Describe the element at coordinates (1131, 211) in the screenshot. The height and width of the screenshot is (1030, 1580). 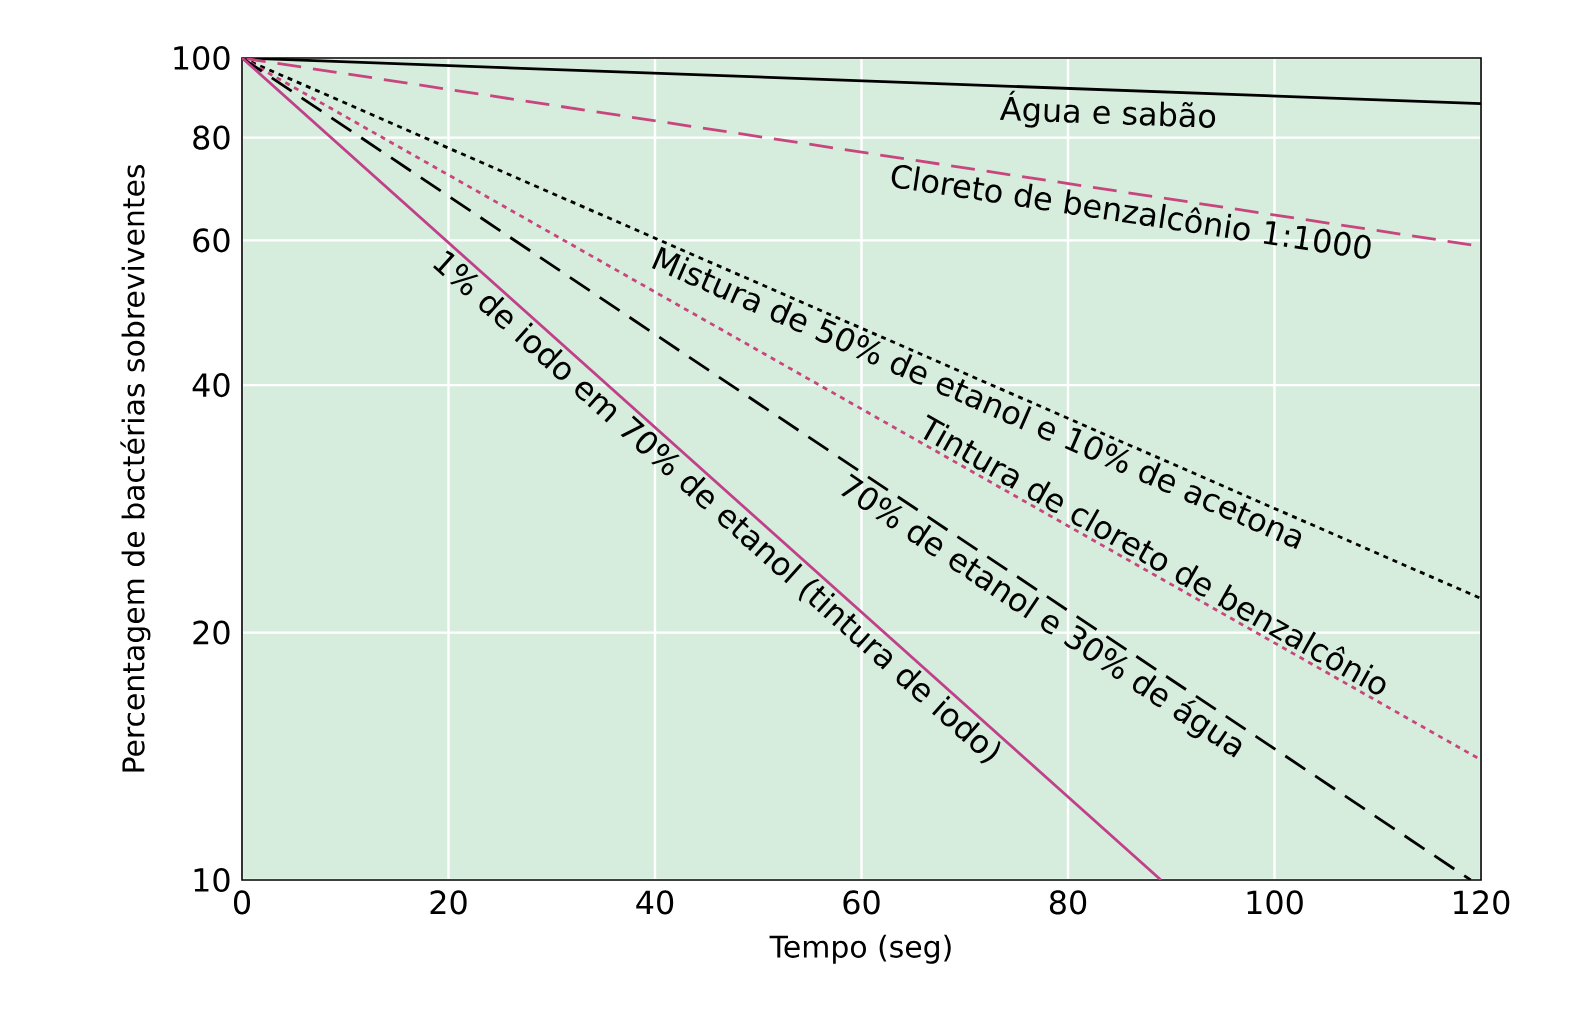
I see `text: Cloreto de benzalcônio 1:1000` at that location.